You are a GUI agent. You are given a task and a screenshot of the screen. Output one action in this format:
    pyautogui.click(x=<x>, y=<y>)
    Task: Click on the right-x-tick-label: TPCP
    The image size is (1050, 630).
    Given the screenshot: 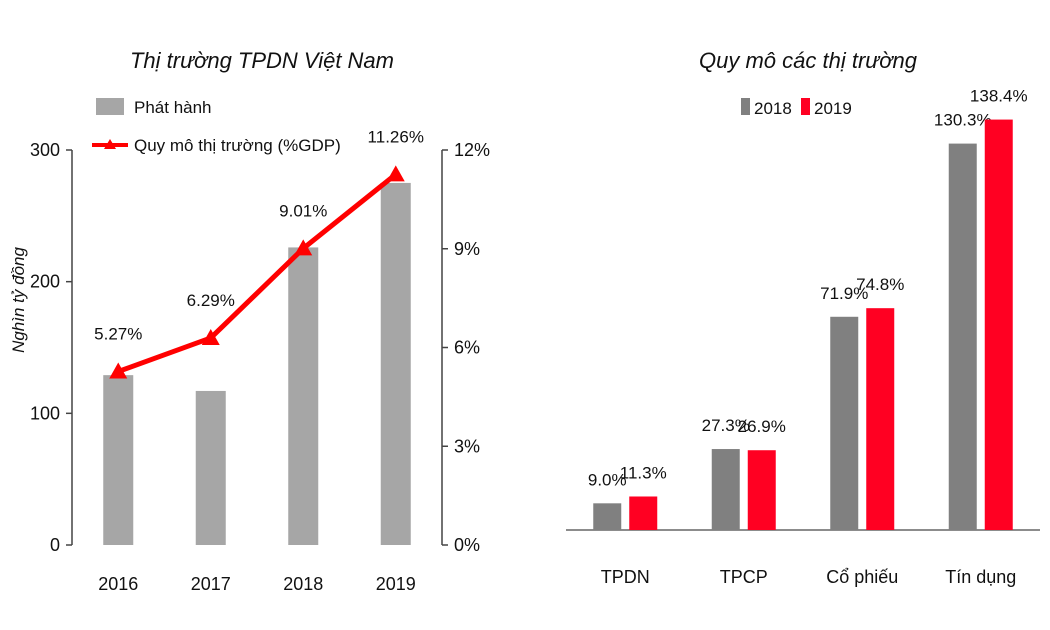 What is the action you would take?
    pyautogui.click(x=744, y=577)
    